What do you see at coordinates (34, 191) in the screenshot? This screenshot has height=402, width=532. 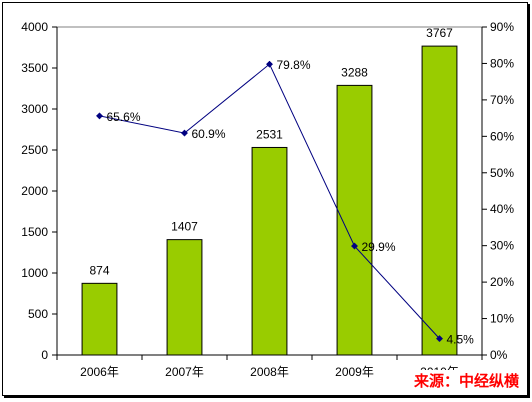 I see `left-axis-tick-label: 2000` at bounding box center [34, 191].